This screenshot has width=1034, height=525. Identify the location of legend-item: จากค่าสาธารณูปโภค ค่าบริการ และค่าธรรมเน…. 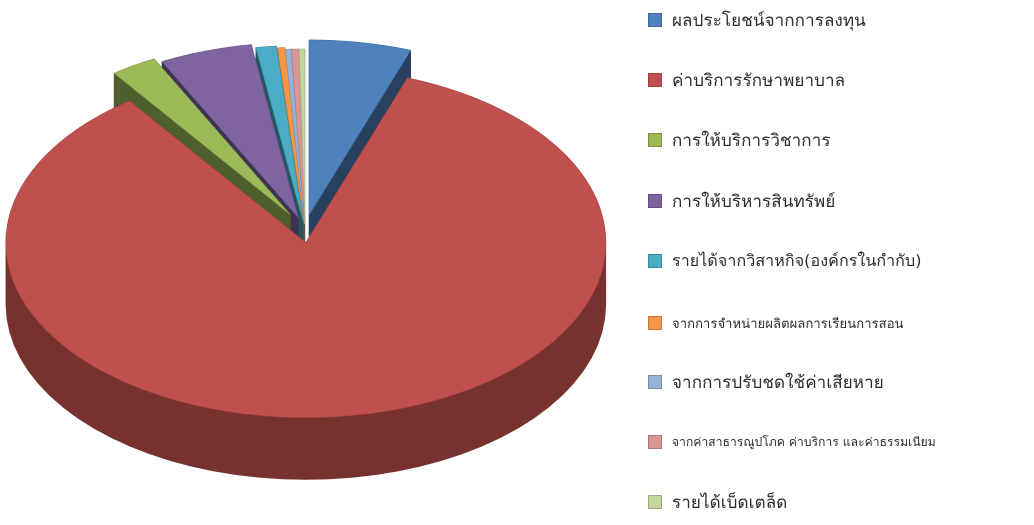
(792, 442).